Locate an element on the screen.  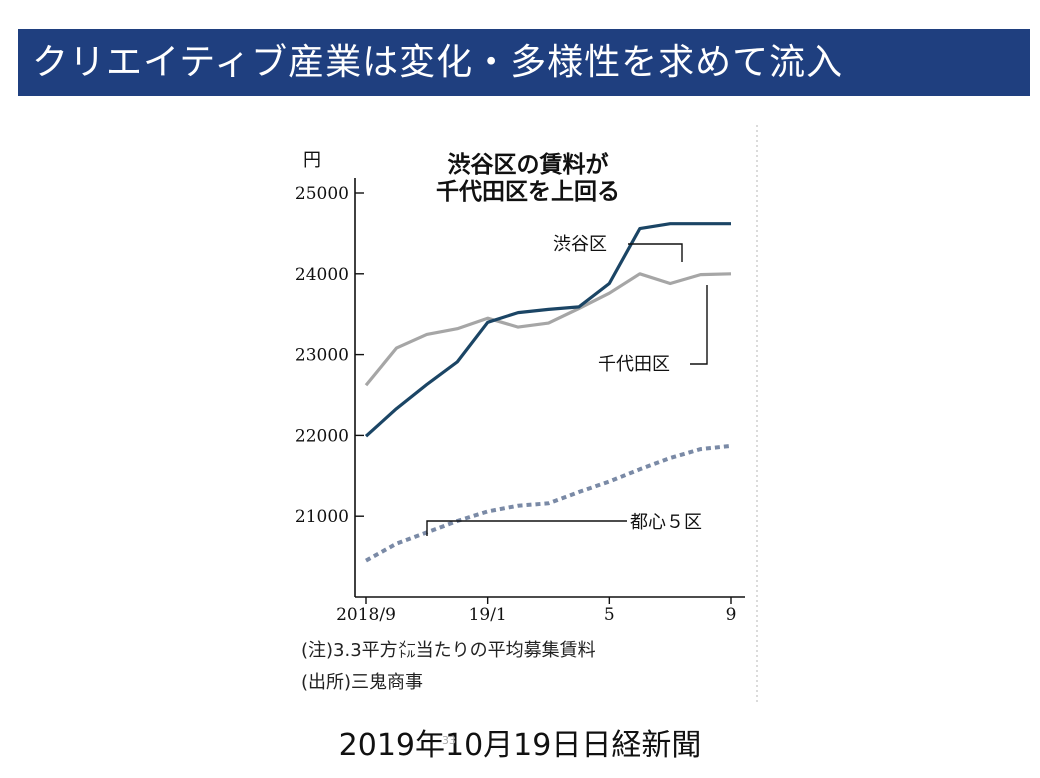
y-tick-label: 24000 is located at coordinates (322, 275).